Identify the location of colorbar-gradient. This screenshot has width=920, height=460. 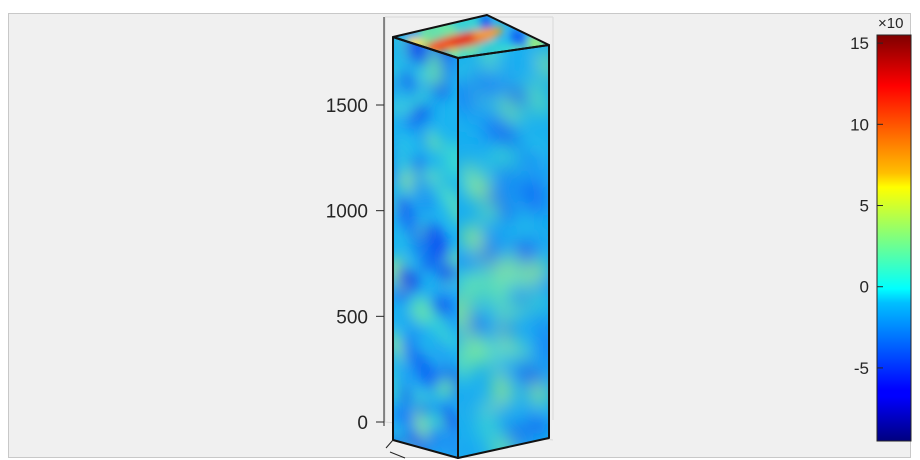
(894, 238).